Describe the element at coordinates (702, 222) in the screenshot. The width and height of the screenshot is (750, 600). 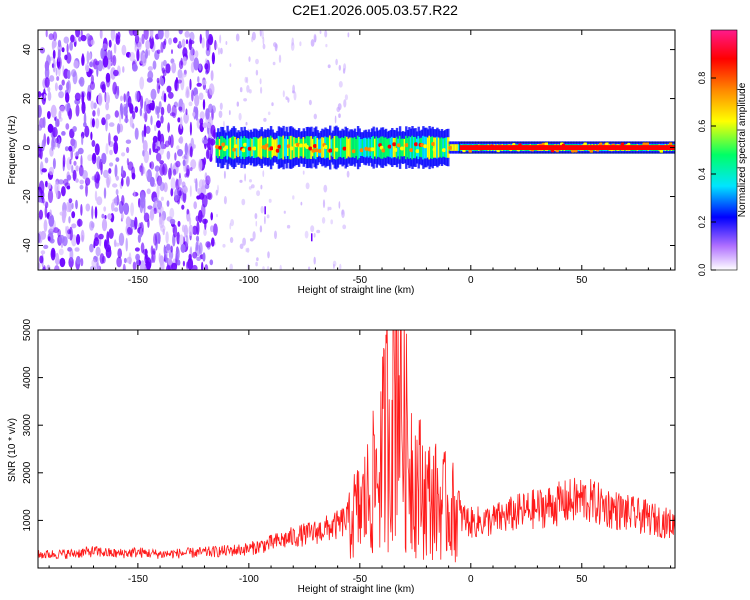
I see `colorbar-tick-label: 0.2` at that location.